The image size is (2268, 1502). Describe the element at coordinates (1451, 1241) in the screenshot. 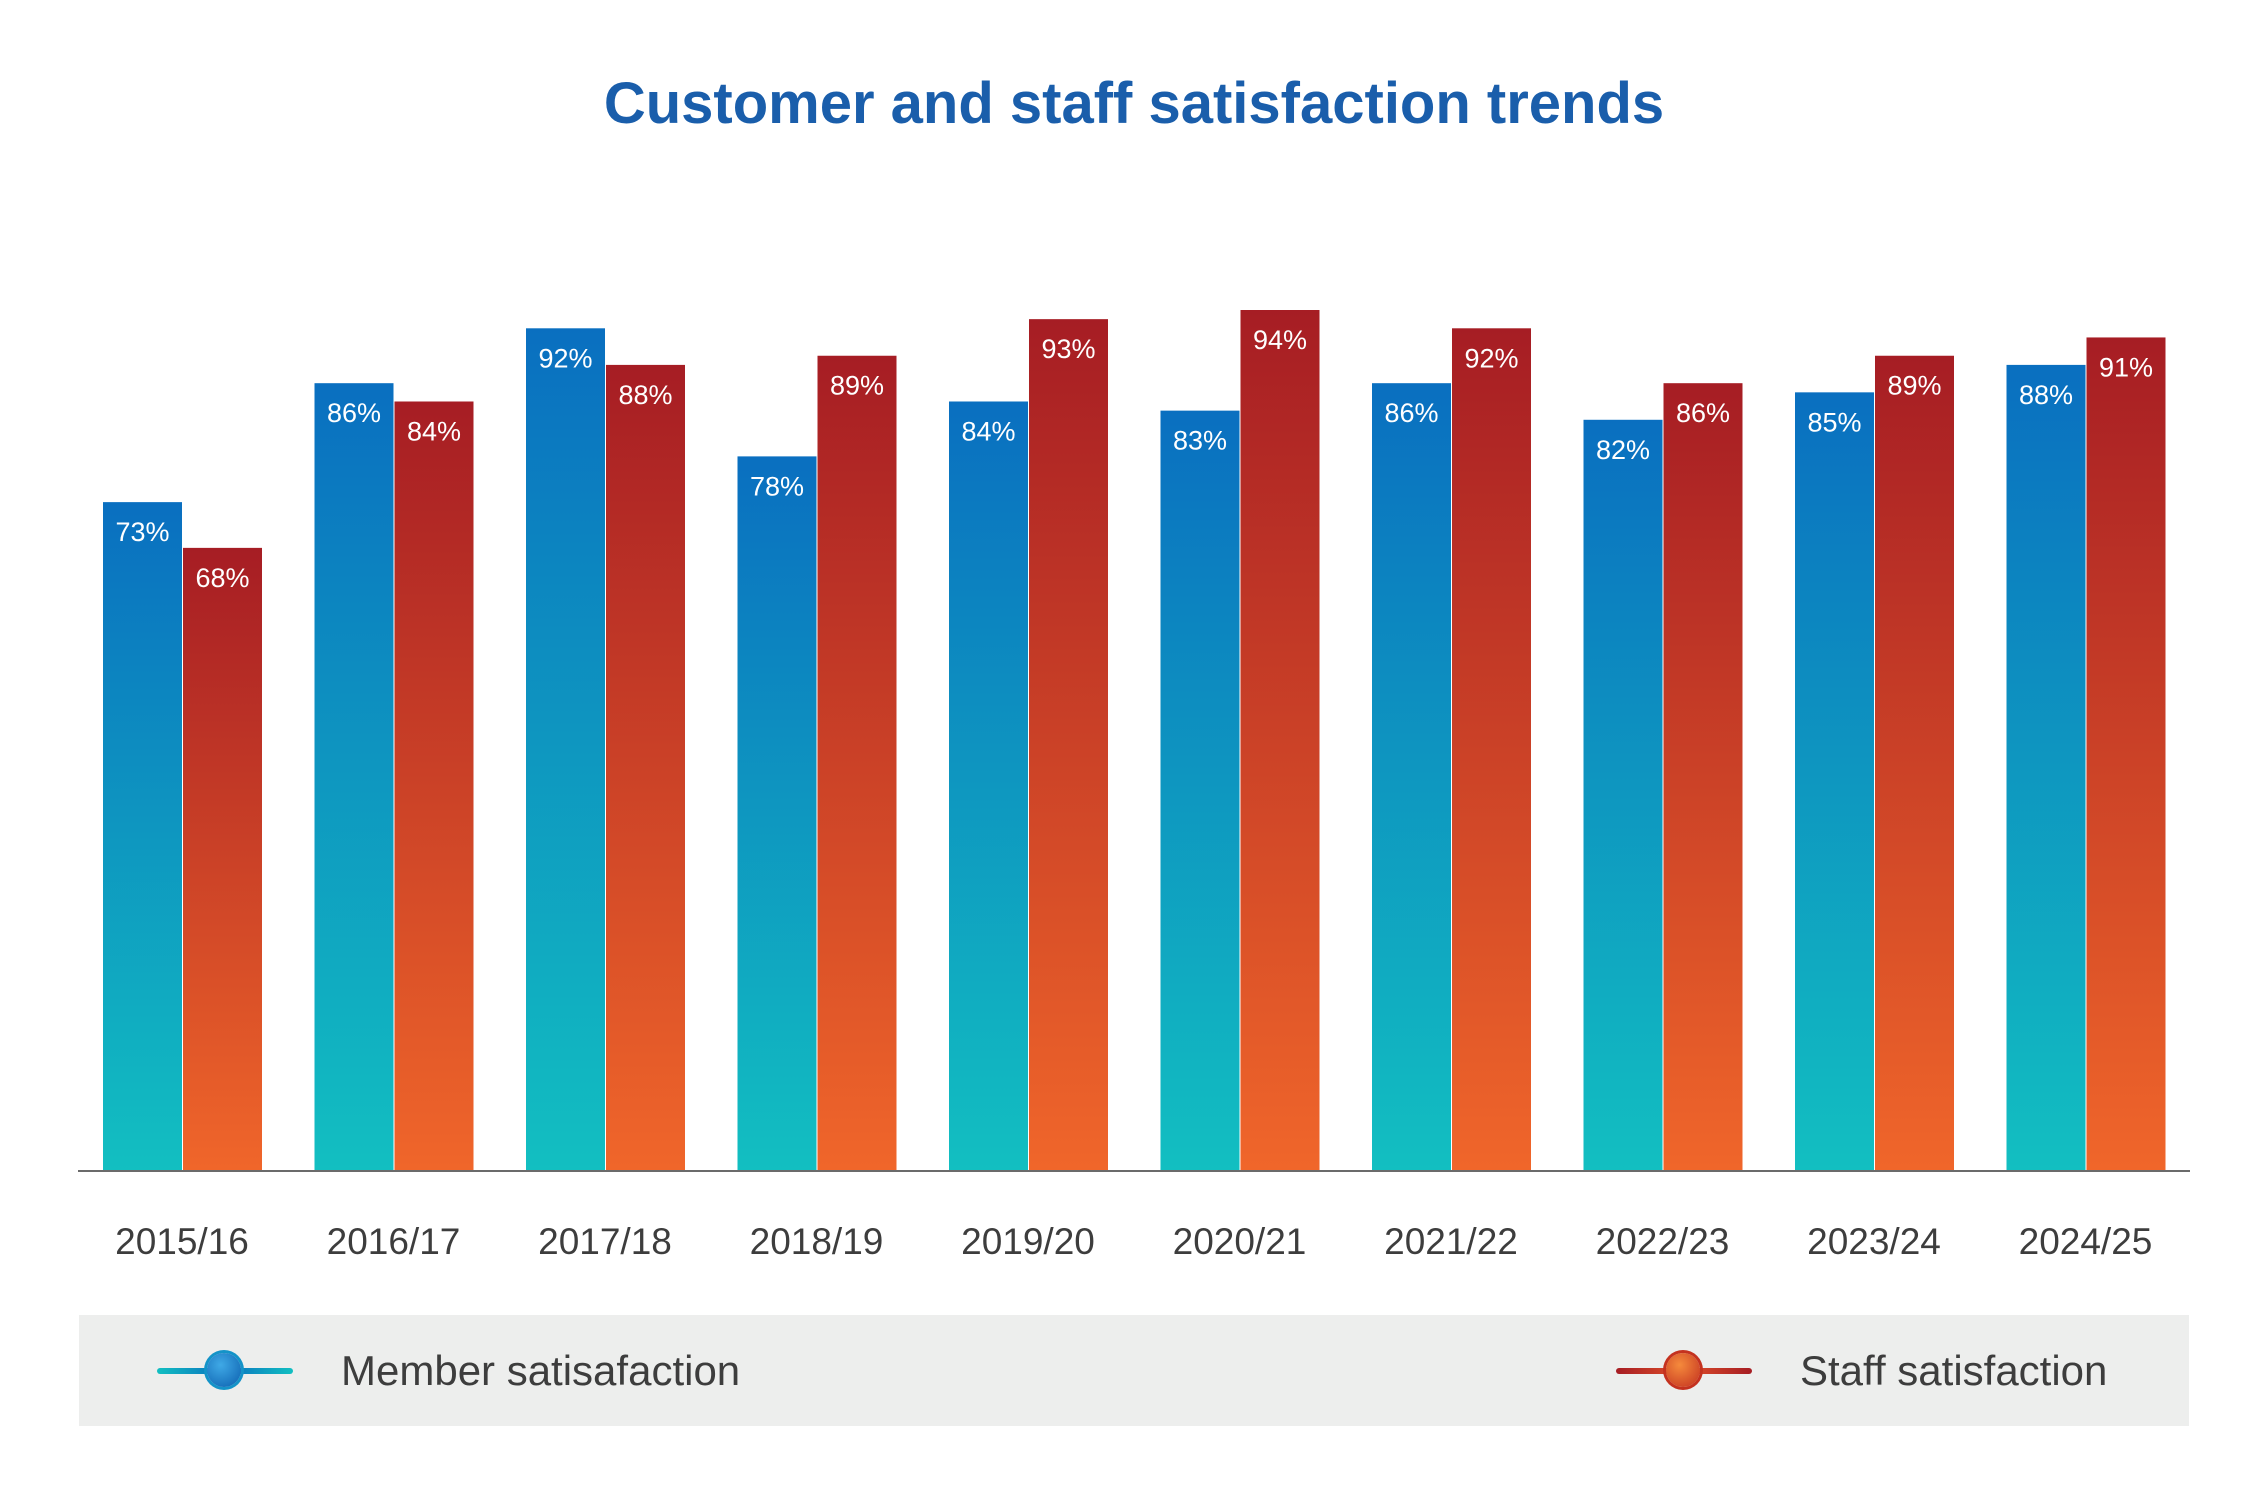

I see `x-tick-label: 2021/22` at that location.